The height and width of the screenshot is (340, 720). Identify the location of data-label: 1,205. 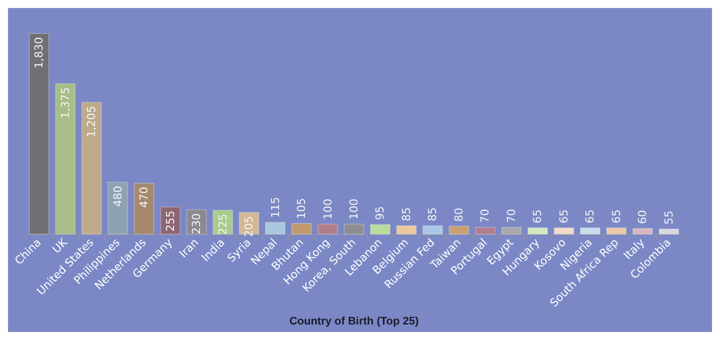
(91, 122).